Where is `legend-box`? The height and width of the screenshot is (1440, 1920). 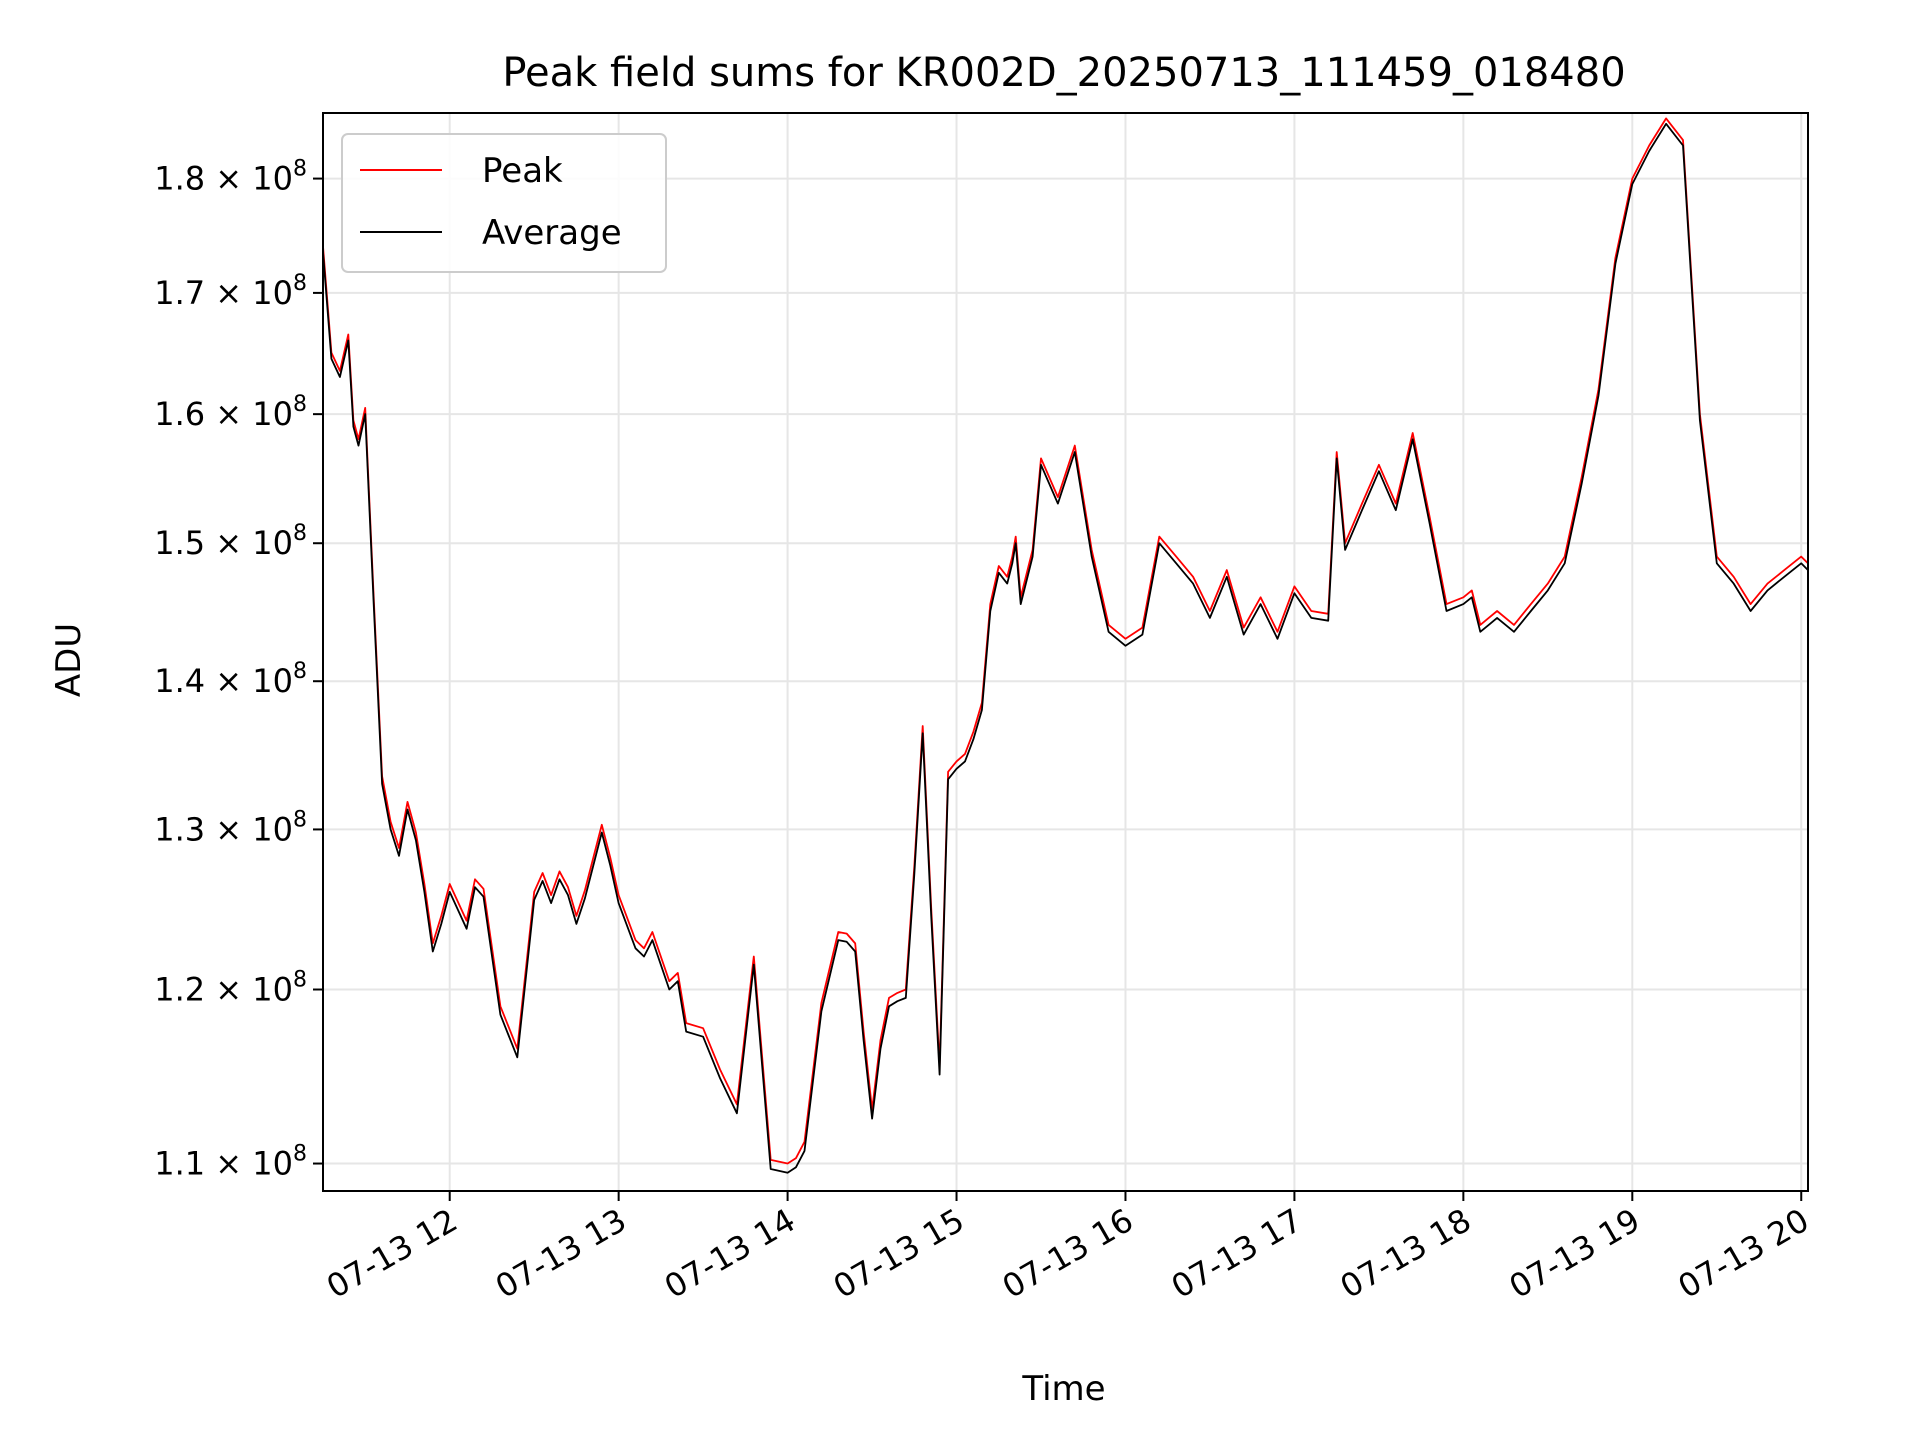
legend-box is located at coordinates (504, 203).